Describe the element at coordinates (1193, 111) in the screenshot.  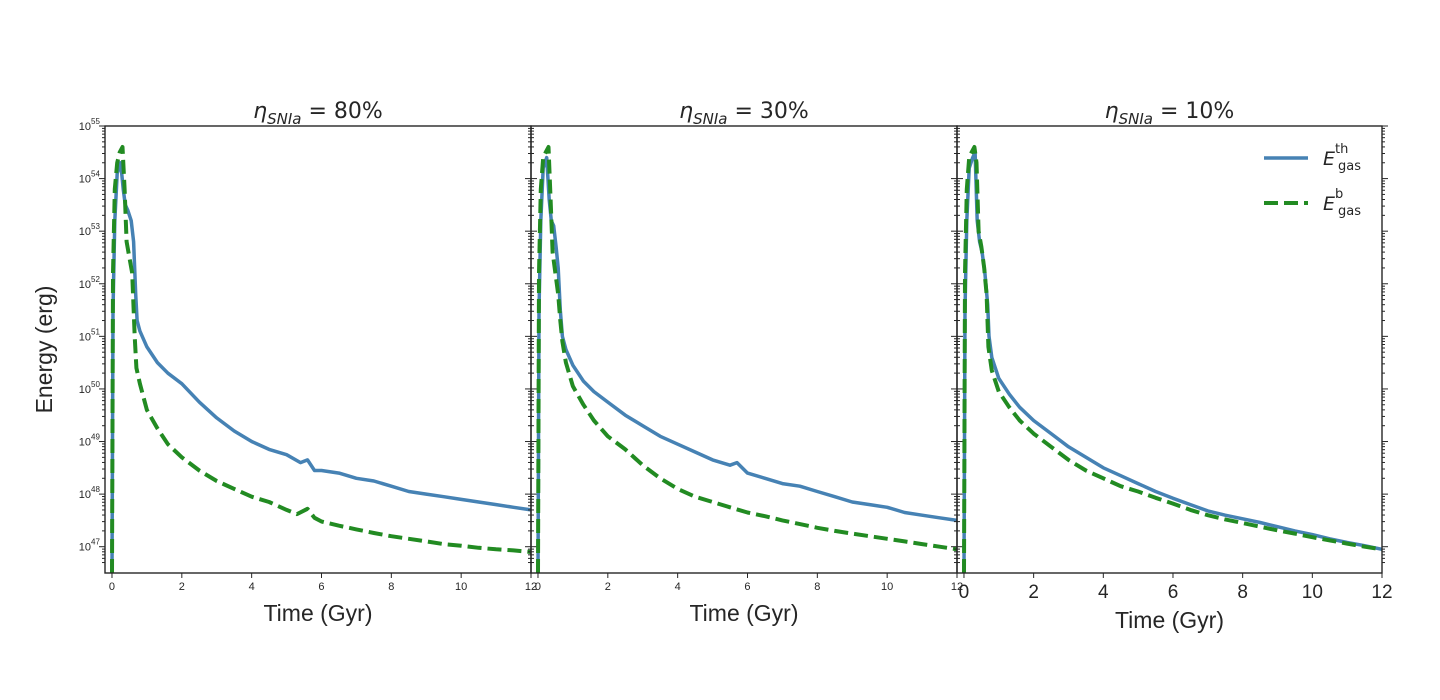
I see `title-value: = 10%` at that location.